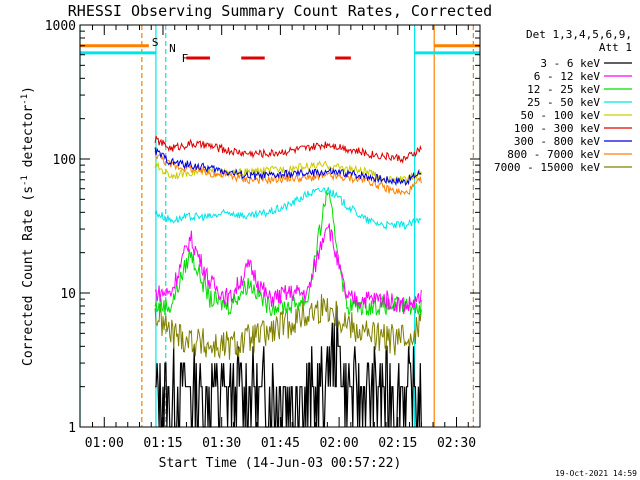 The height and width of the screenshot is (480, 640). I want to click on series-line-6-12-keV, so click(288, 269).